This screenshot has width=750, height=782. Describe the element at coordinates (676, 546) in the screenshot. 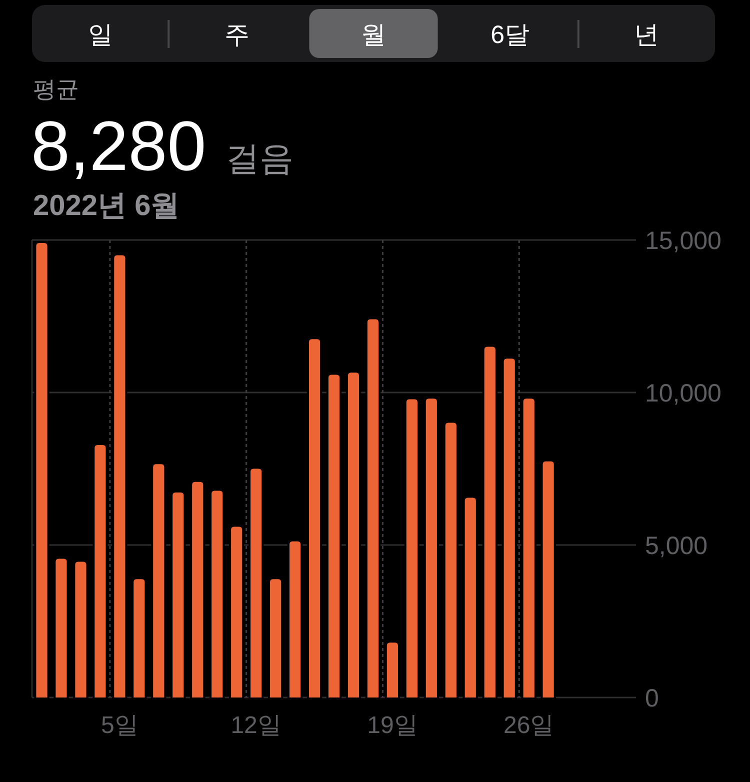

I see `y-tick-label: 5,000` at that location.